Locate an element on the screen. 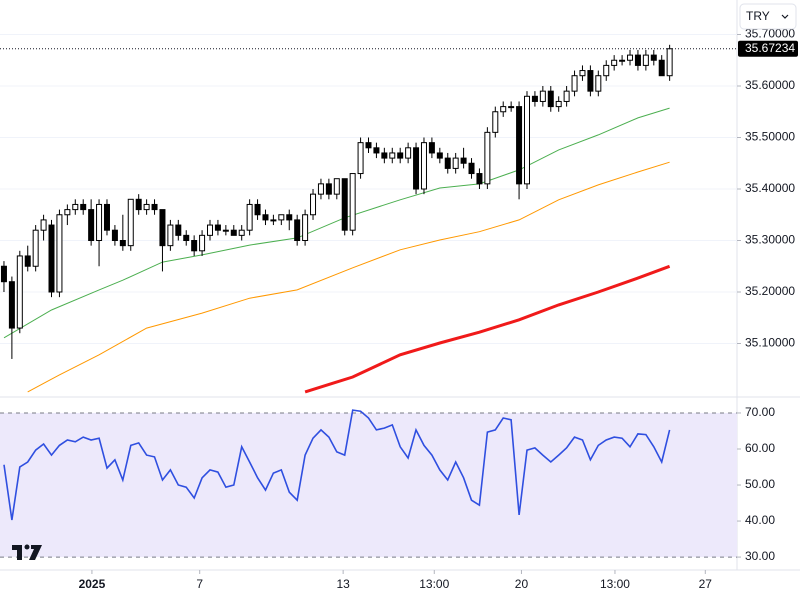 The image size is (800, 600). y-tick-label: 35.30000 is located at coordinates (770, 240).